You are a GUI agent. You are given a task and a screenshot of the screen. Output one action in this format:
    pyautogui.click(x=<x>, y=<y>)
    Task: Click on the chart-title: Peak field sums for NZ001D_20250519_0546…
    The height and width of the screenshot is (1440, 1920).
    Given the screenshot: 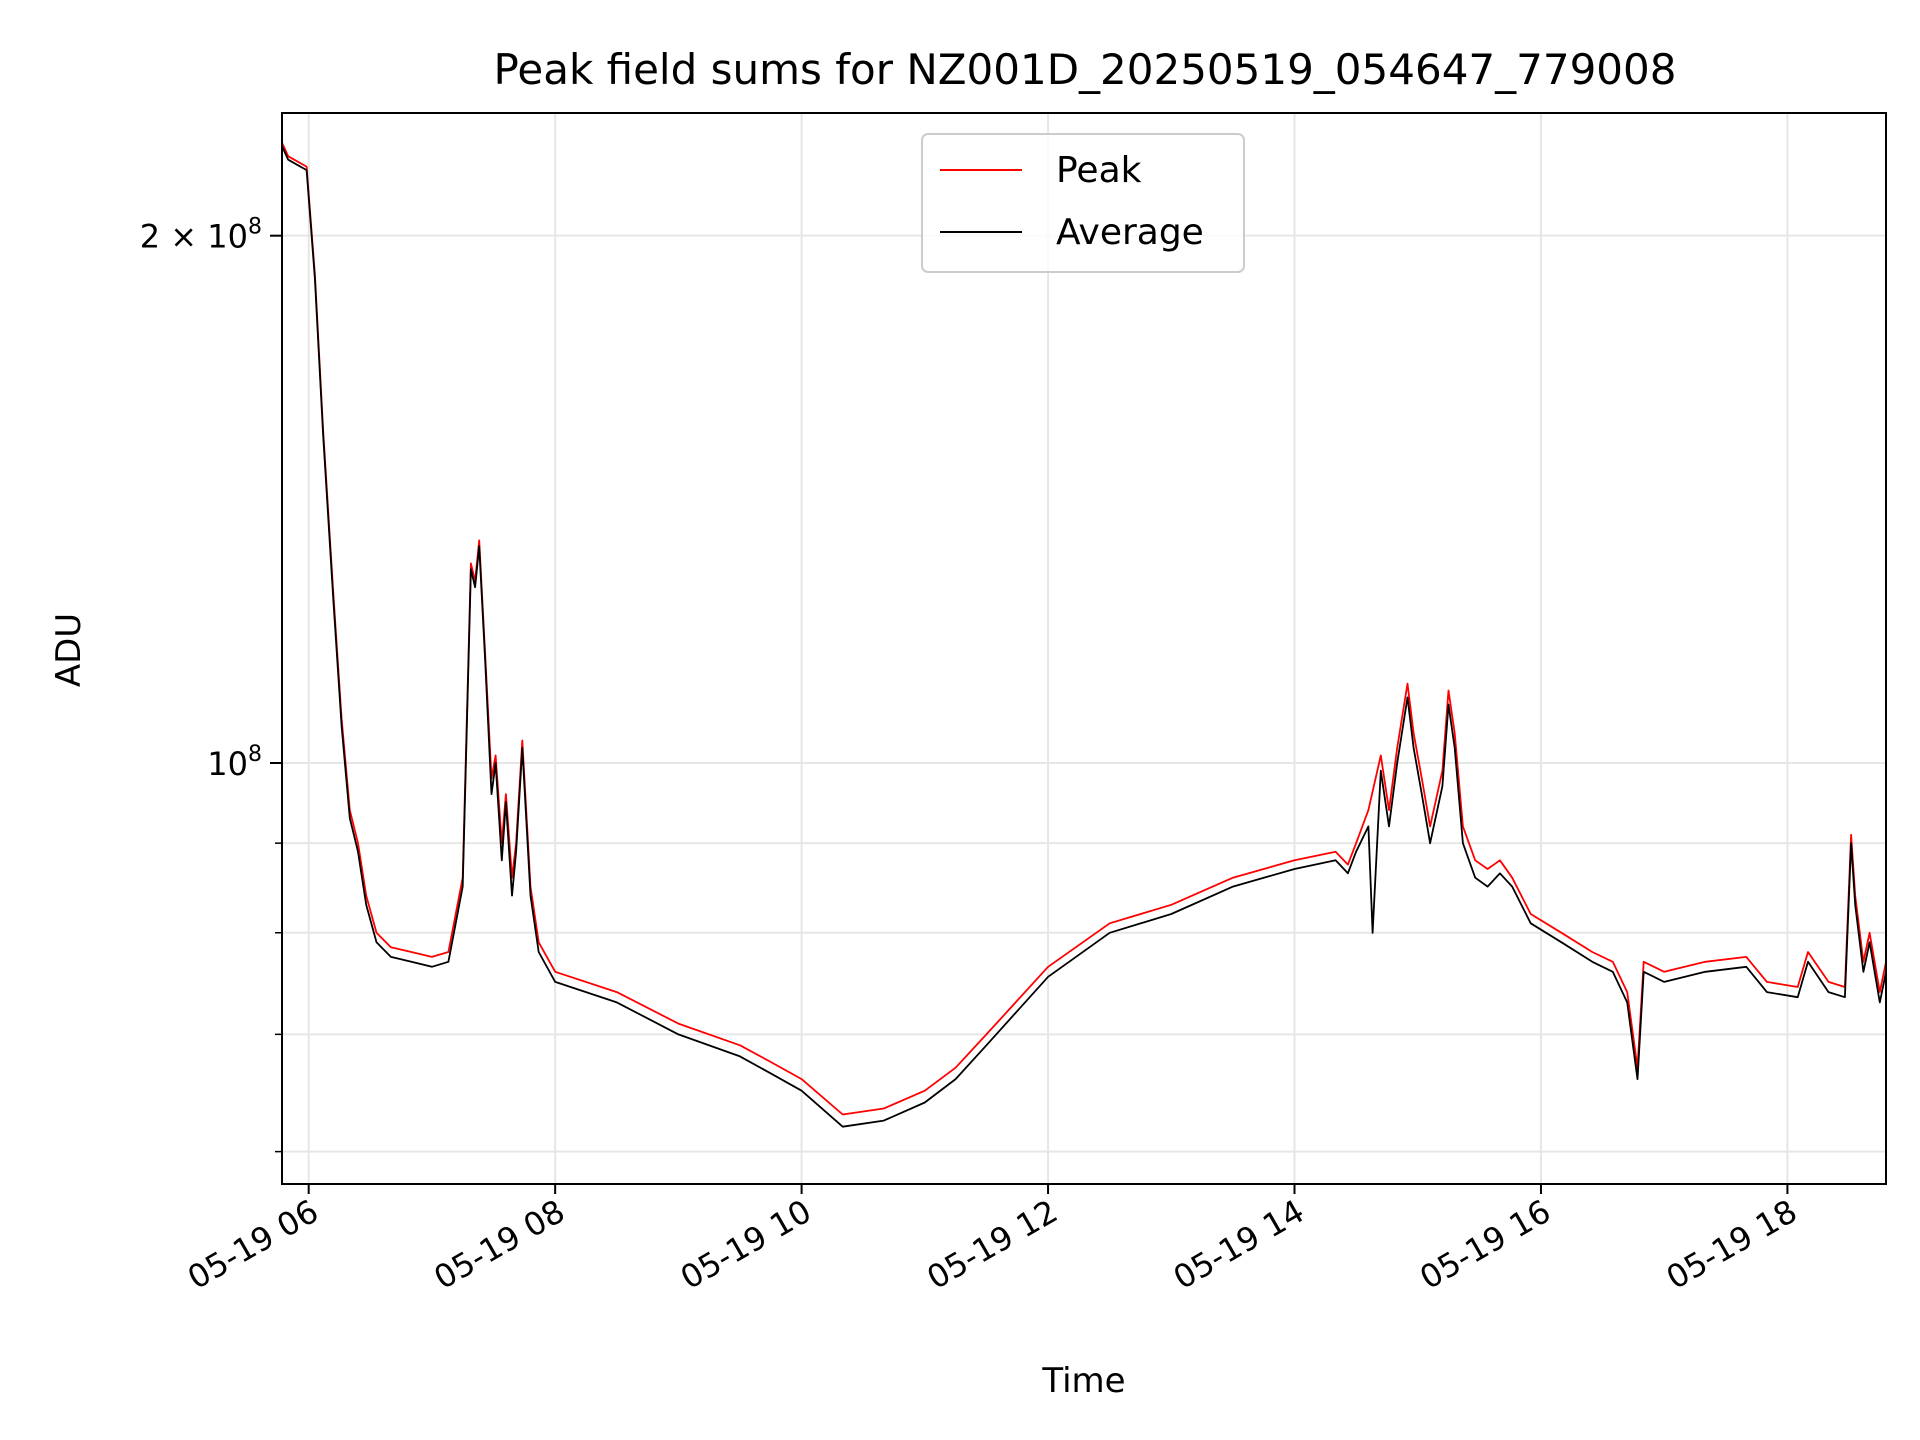 What is the action you would take?
    pyautogui.click(x=1085, y=69)
    